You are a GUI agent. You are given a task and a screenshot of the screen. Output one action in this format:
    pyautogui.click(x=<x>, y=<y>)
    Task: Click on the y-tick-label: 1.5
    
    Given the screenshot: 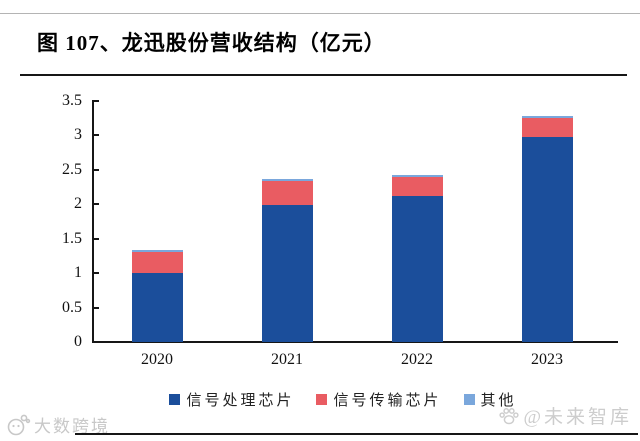 What is the action you would take?
    pyautogui.click(x=72, y=238)
    